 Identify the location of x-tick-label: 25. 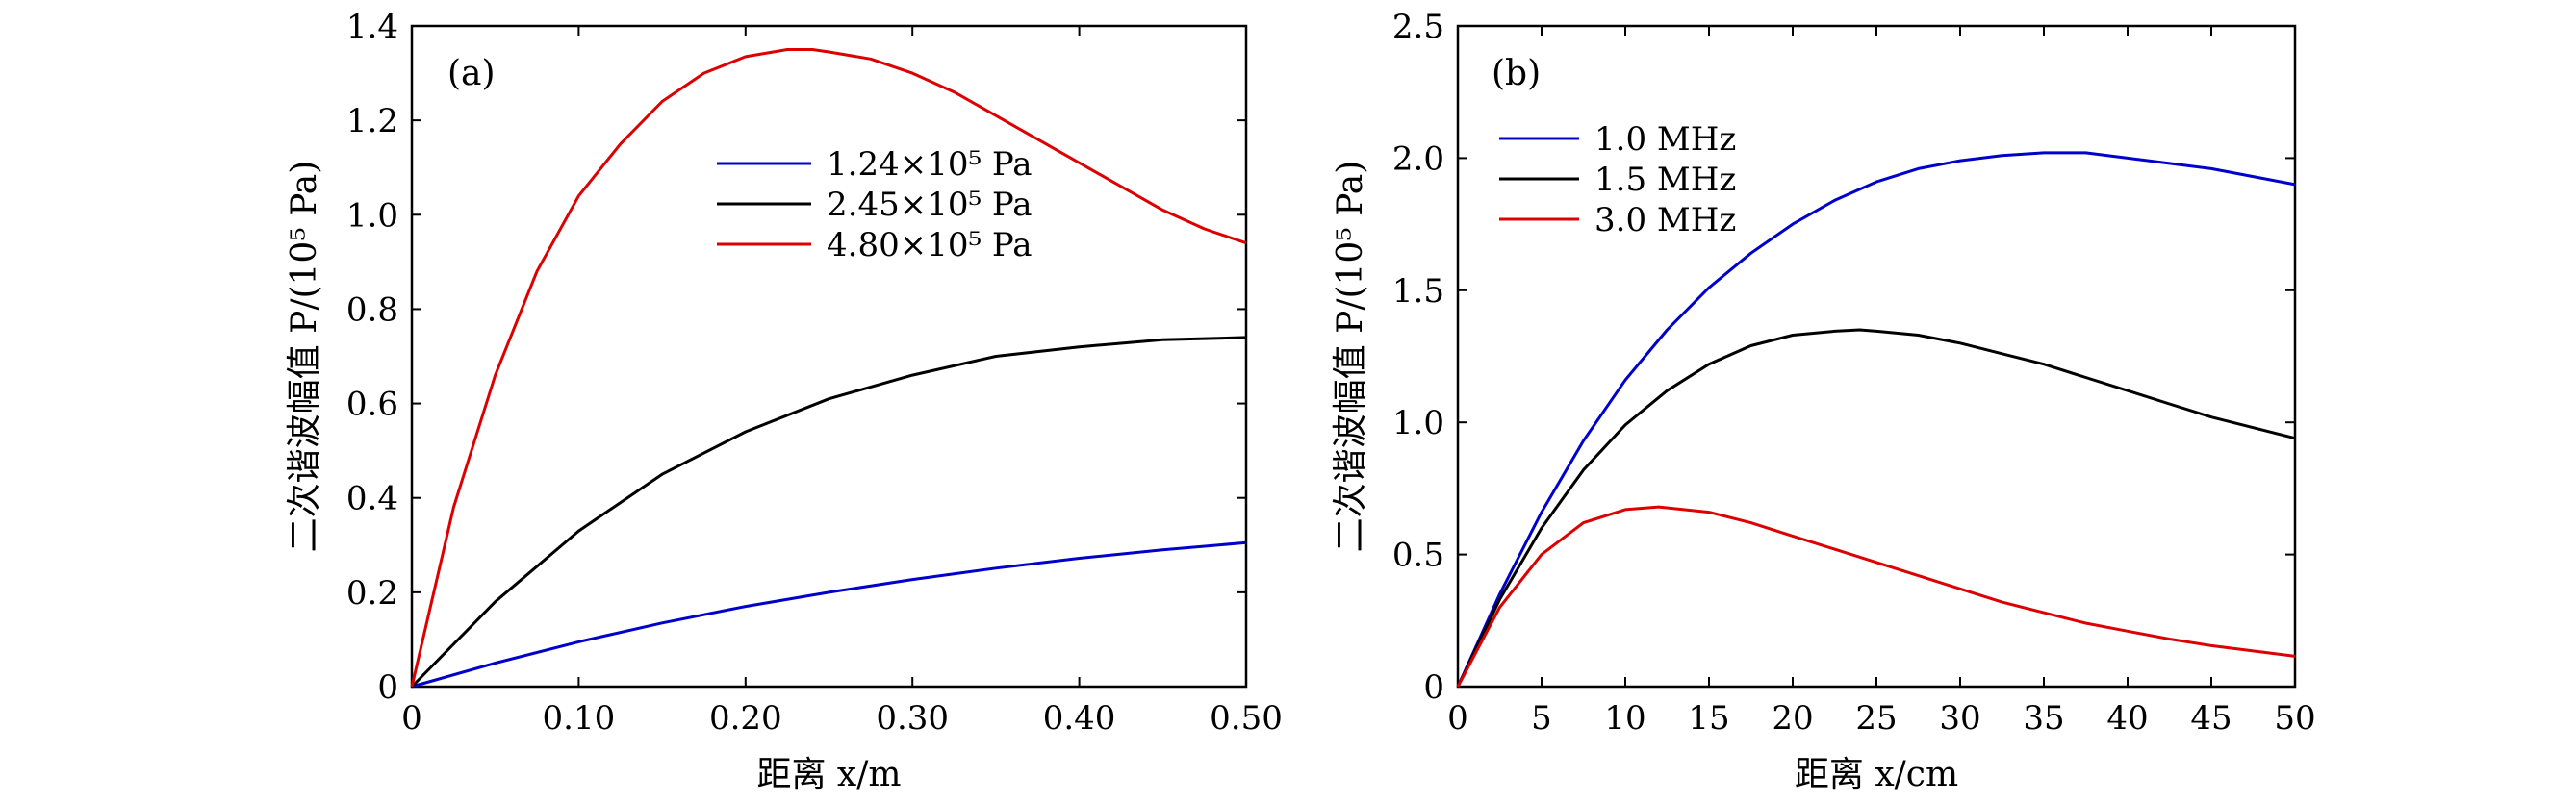
(1876, 718).